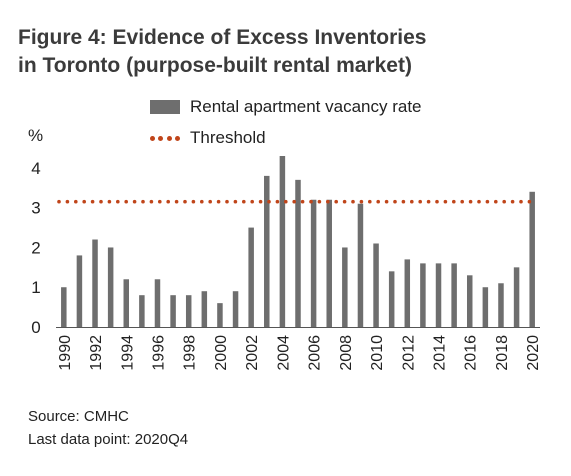 Image resolution: width=571 pixels, height=476 pixels. I want to click on bar-2008, so click(345, 287).